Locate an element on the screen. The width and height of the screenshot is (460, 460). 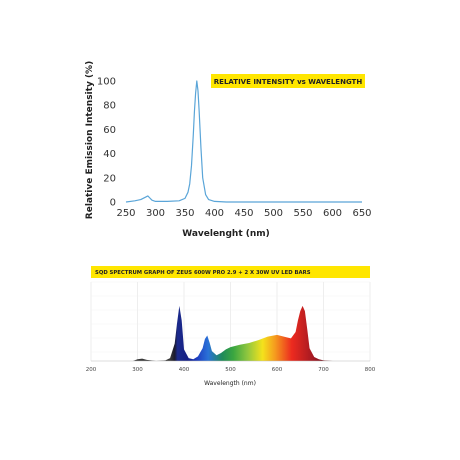
x-tick-label: 250 is located at coordinates (125, 213).